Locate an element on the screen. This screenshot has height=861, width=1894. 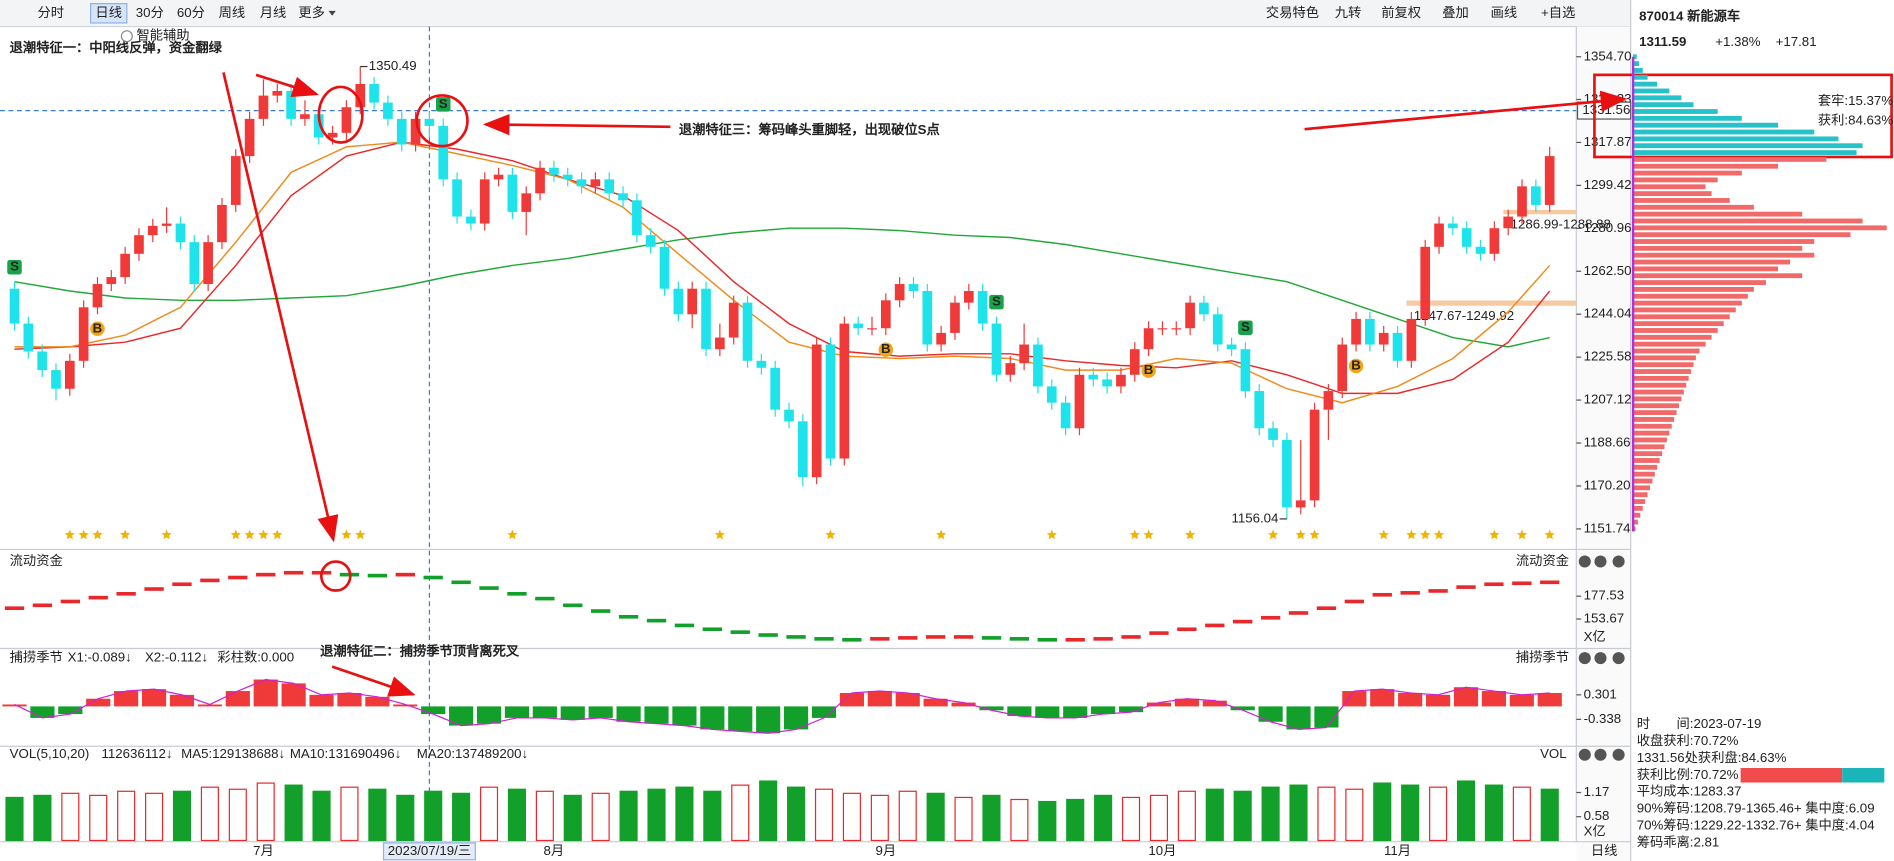
signal-letter: S is located at coordinates (443, 103).